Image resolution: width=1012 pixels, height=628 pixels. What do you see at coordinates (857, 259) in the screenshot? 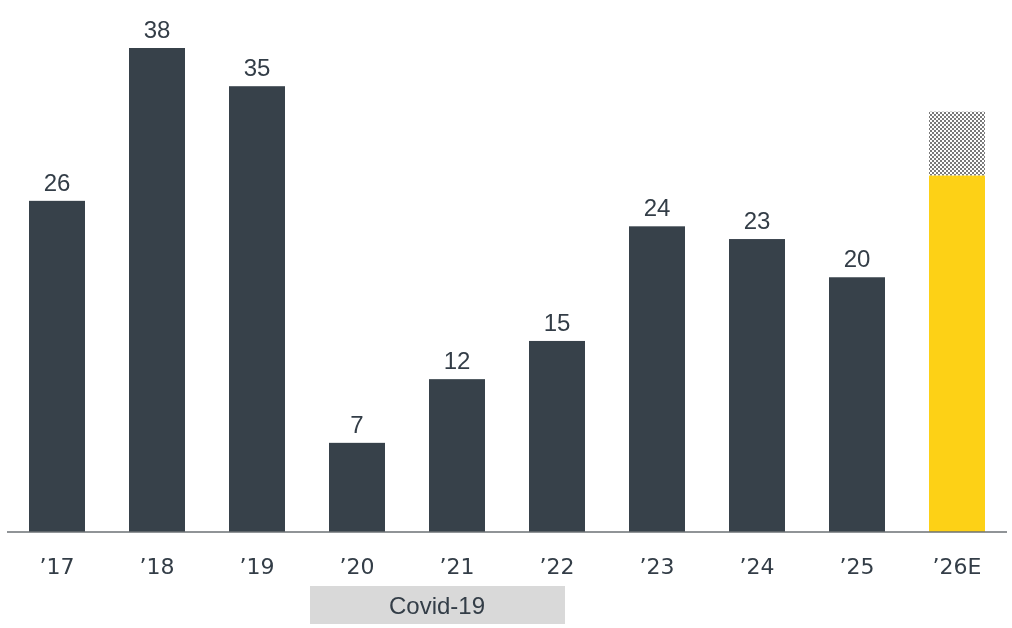
I see `data-label: 20` at bounding box center [857, 259].